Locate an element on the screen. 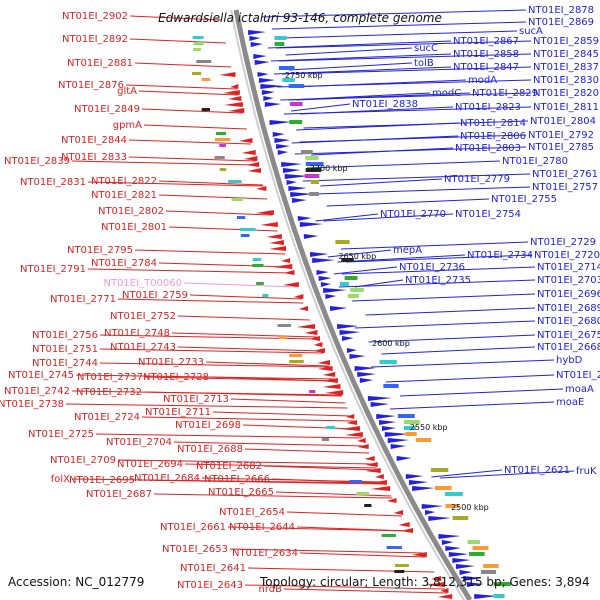  reverse-gene-label: NT01EI_2795 is located at coordinates (100, 250).